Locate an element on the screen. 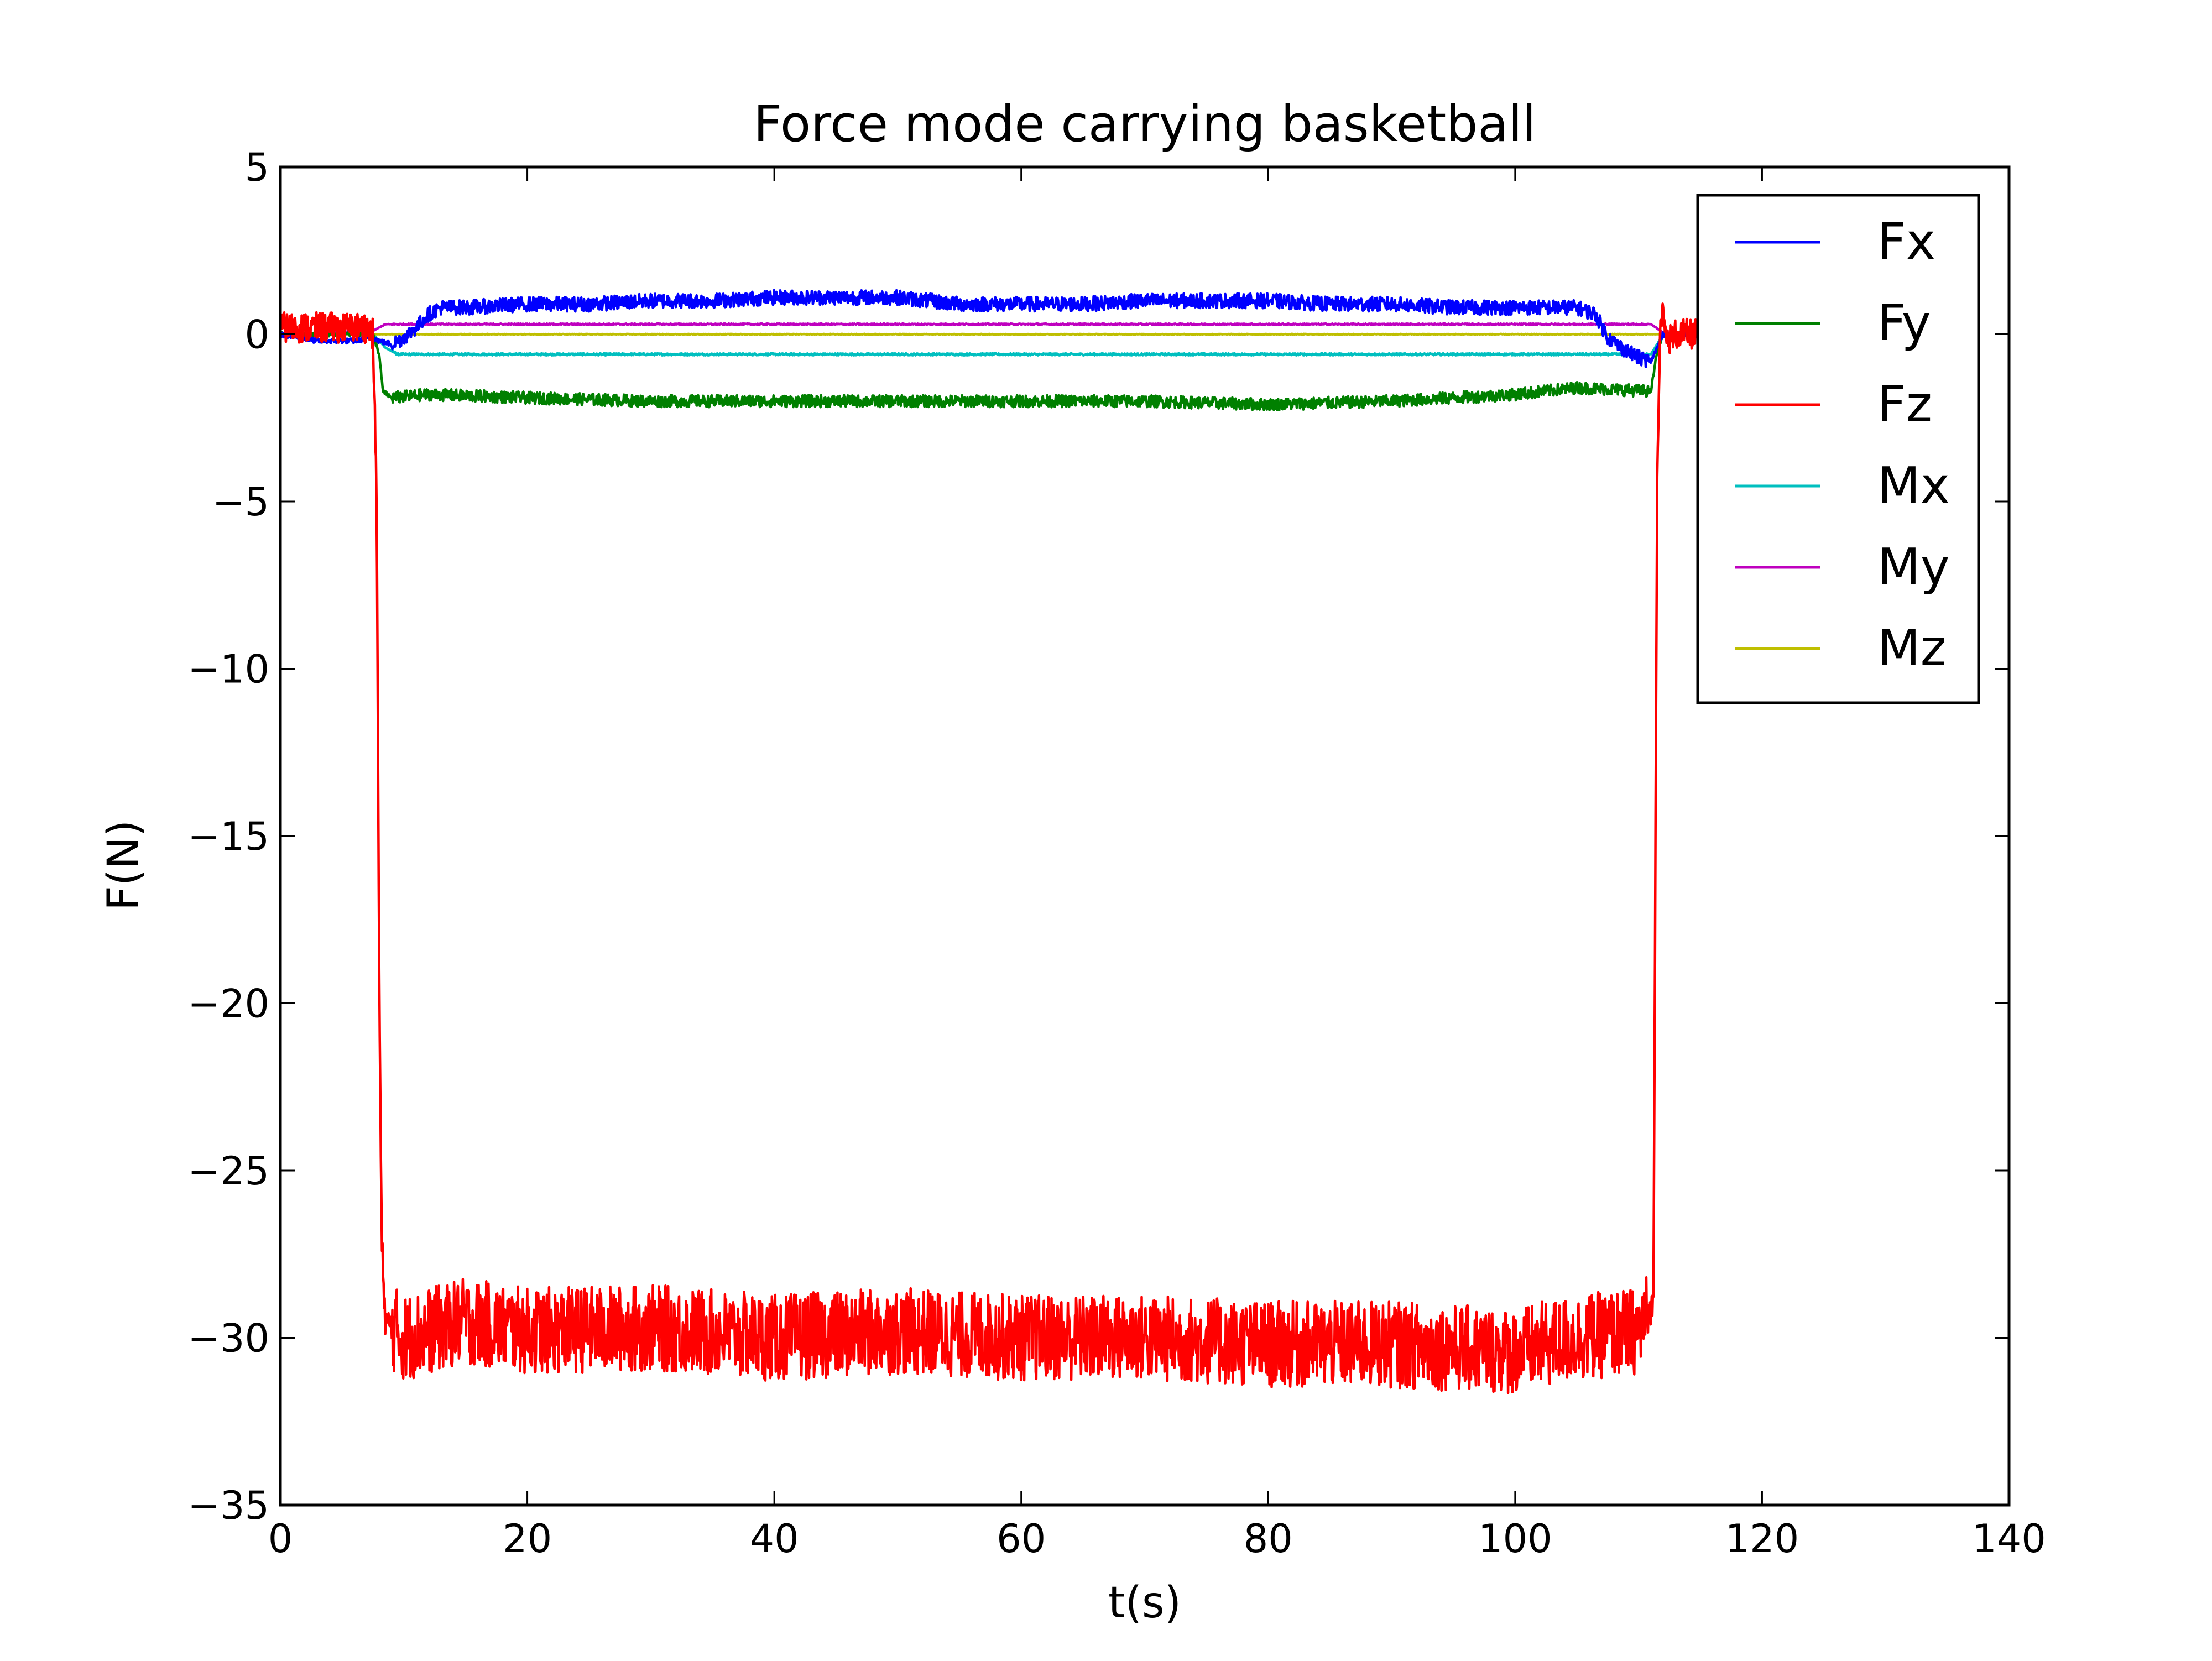 This screenshot has width=2212, height=1661. y-tick-label: −20 is located at coordinates (228, 1004).